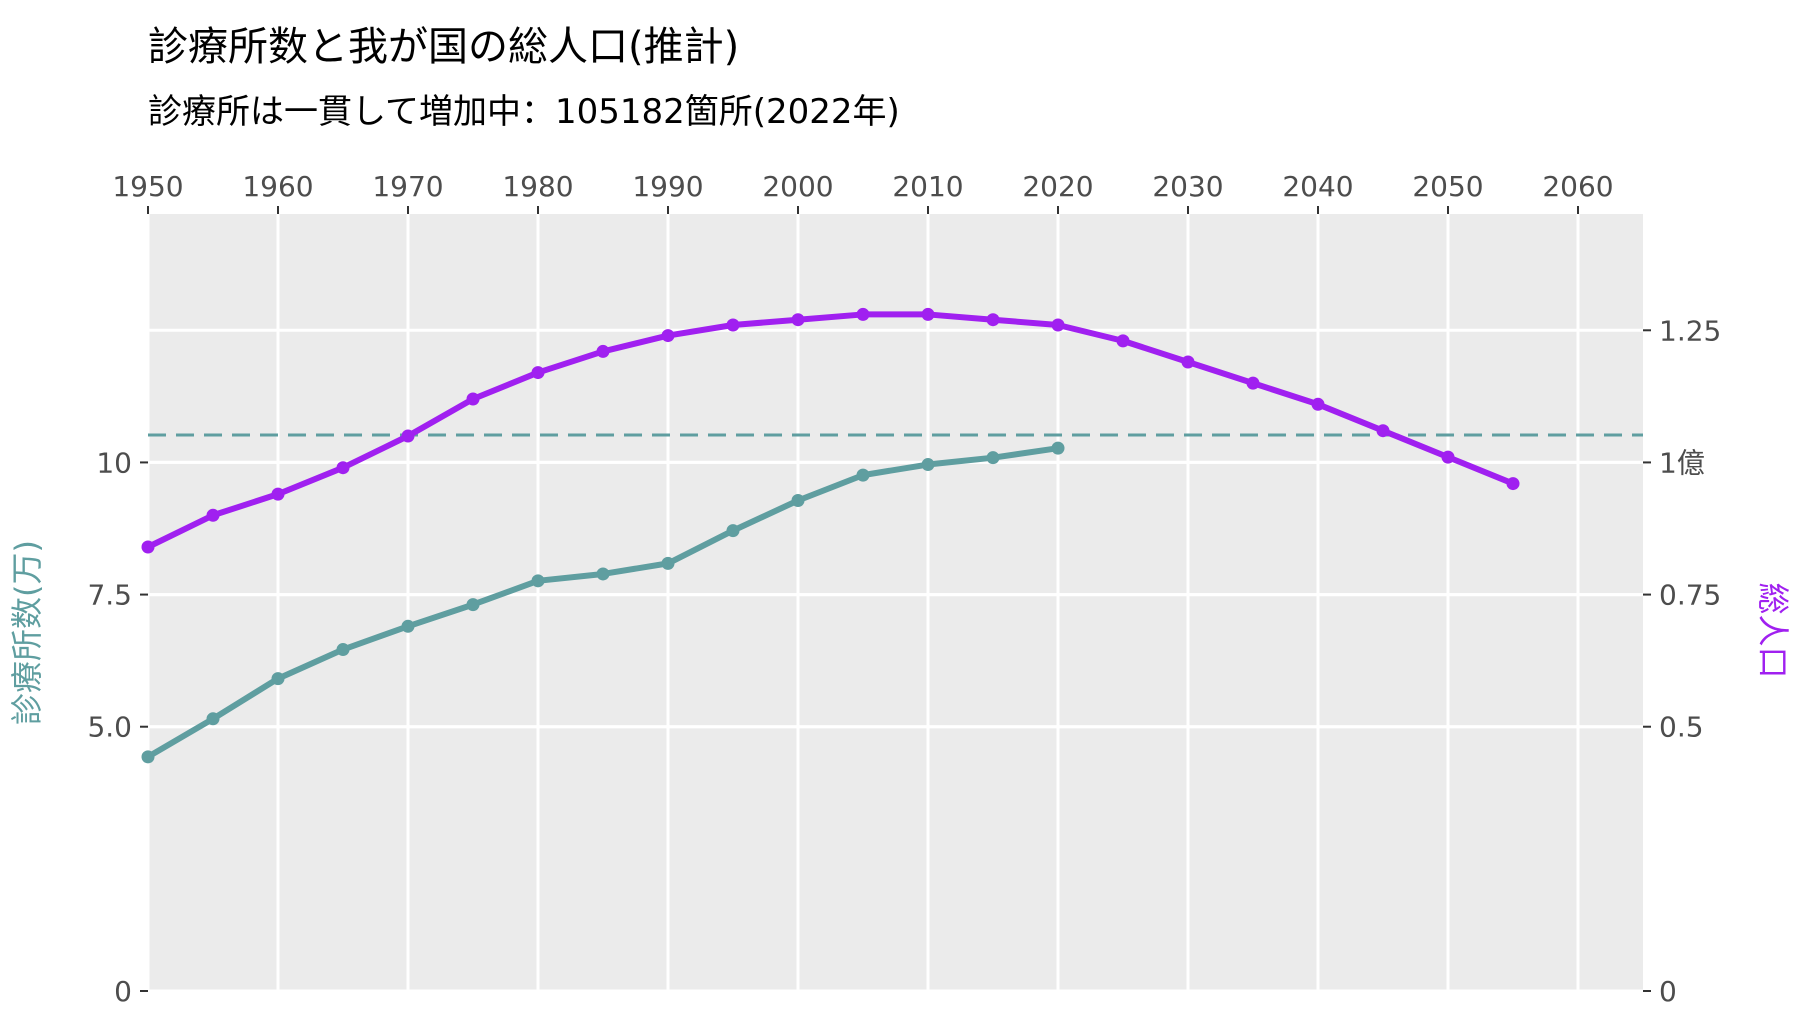 The height and width of the screenshot is (1012, 1800). What do you see at coordinates (797, 186) in the screenshot?
I see `x-tick-label: 2000` at bounding box center [797, 186].